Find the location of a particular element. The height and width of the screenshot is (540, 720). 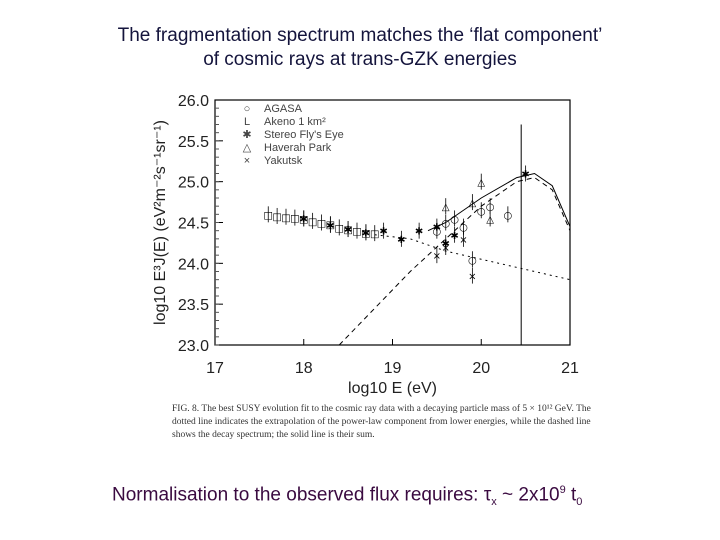

x-tick-label: 18 is located at coordinates (304, 368).